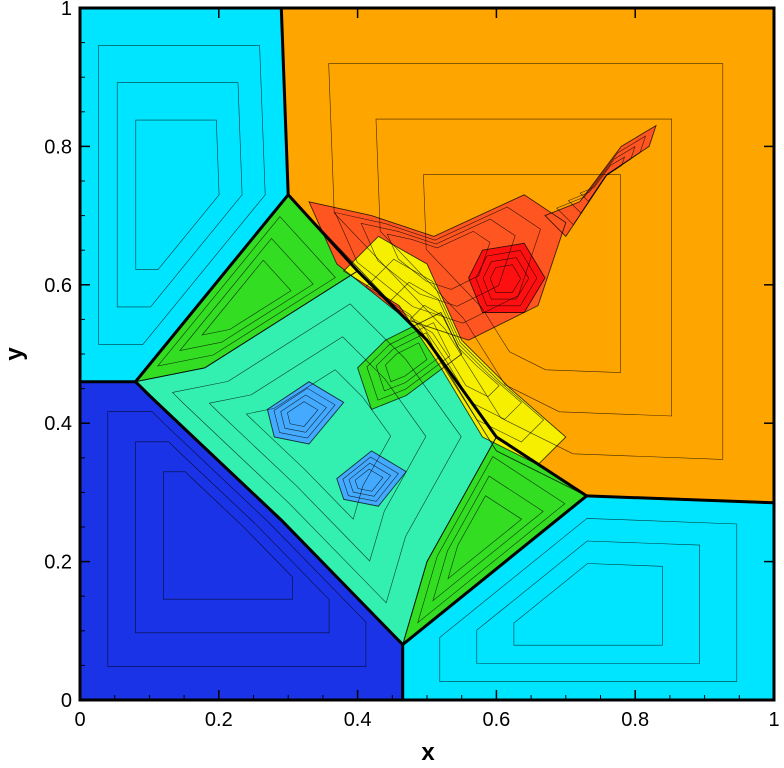 This screenshot has height=768, width=784. I want to click on shock-lower-left-slip, so click(269, 513).